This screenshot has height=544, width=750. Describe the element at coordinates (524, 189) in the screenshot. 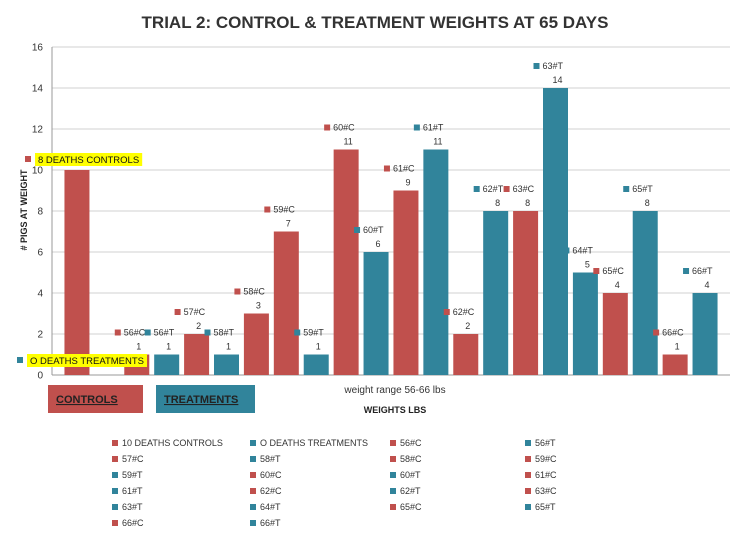

I see `series-name-label: 63#C` at that location.